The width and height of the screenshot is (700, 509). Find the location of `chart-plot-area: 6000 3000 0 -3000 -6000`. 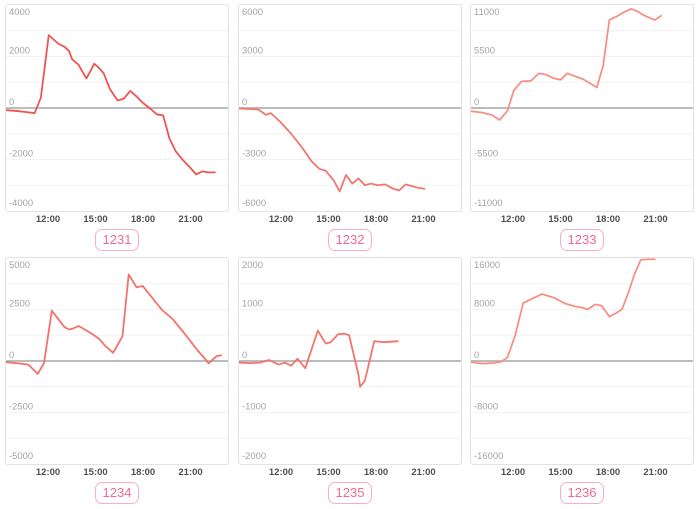

chart-plot-area: 6000 3000 0 -3000 -6000 is located at coordinates (350, 108).